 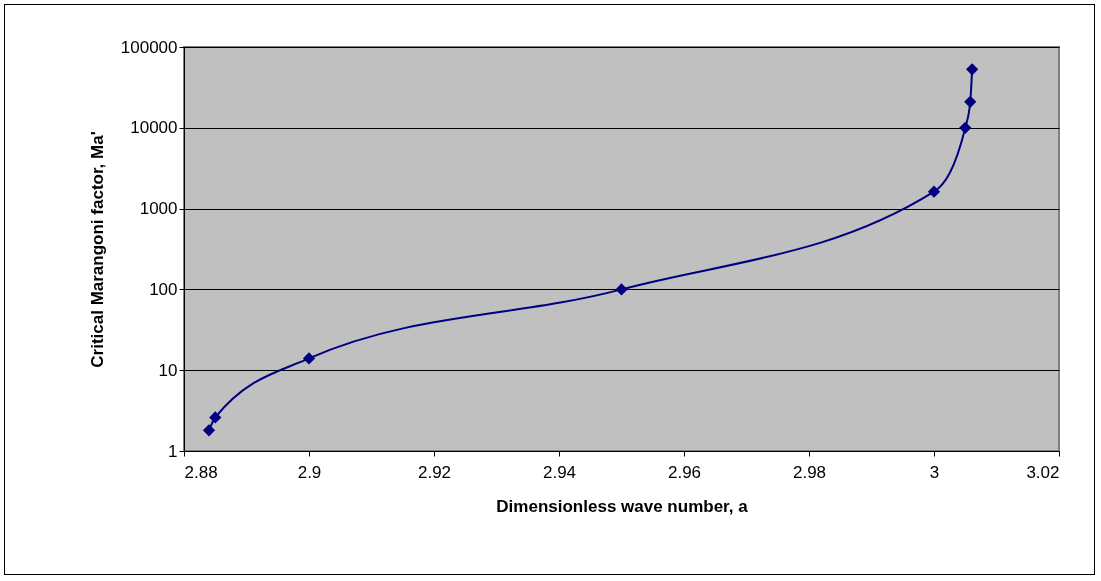 I want to click on x-tick-label: 2.9, so click(x=309, y=472).